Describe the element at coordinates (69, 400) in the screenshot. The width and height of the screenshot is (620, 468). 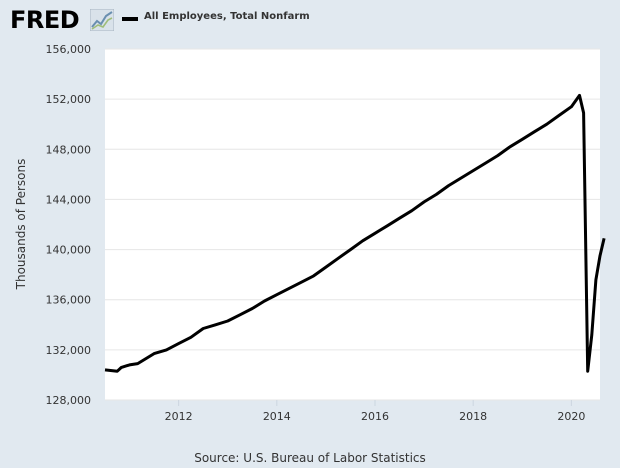
I see `y-tick-label: 128,000` at that location.